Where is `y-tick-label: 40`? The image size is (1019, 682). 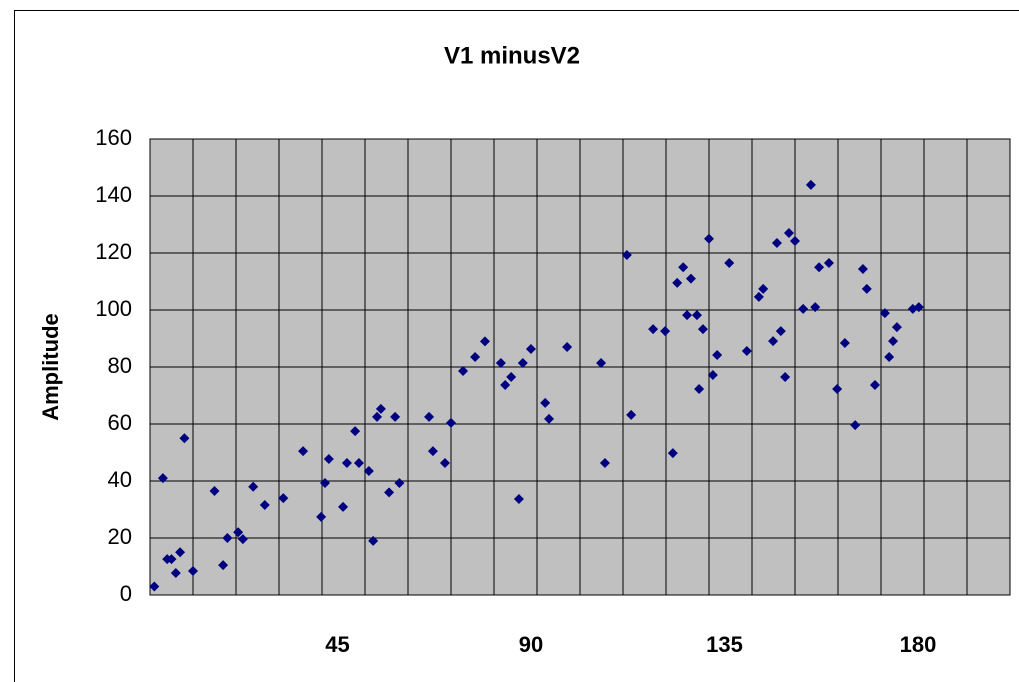
y-tick-label: 40 is located at coordinates (120, 479).